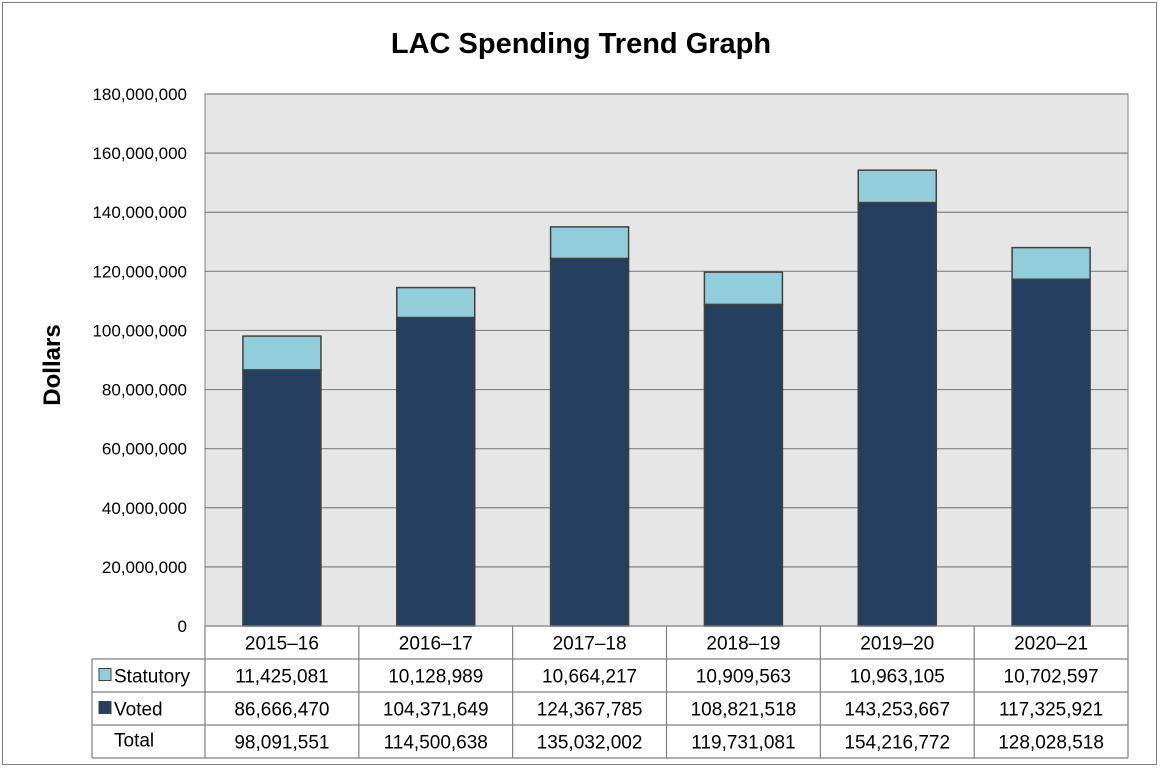 This screenshot has width=1163, height=769. I want to click on y-tick-label: 100,000,000, so click(139, 330).